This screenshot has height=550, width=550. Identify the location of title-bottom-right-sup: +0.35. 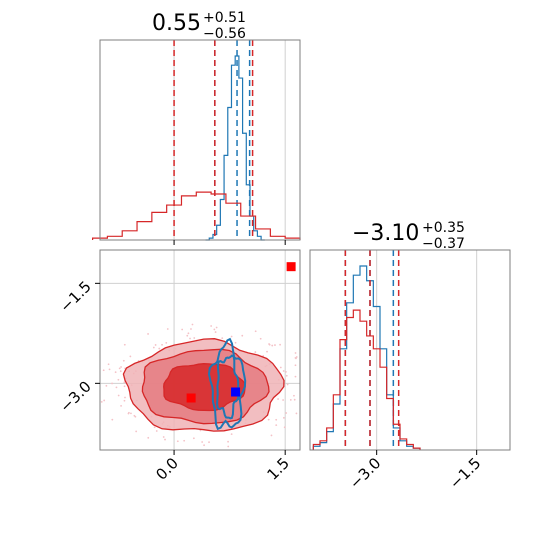
(443, 228).